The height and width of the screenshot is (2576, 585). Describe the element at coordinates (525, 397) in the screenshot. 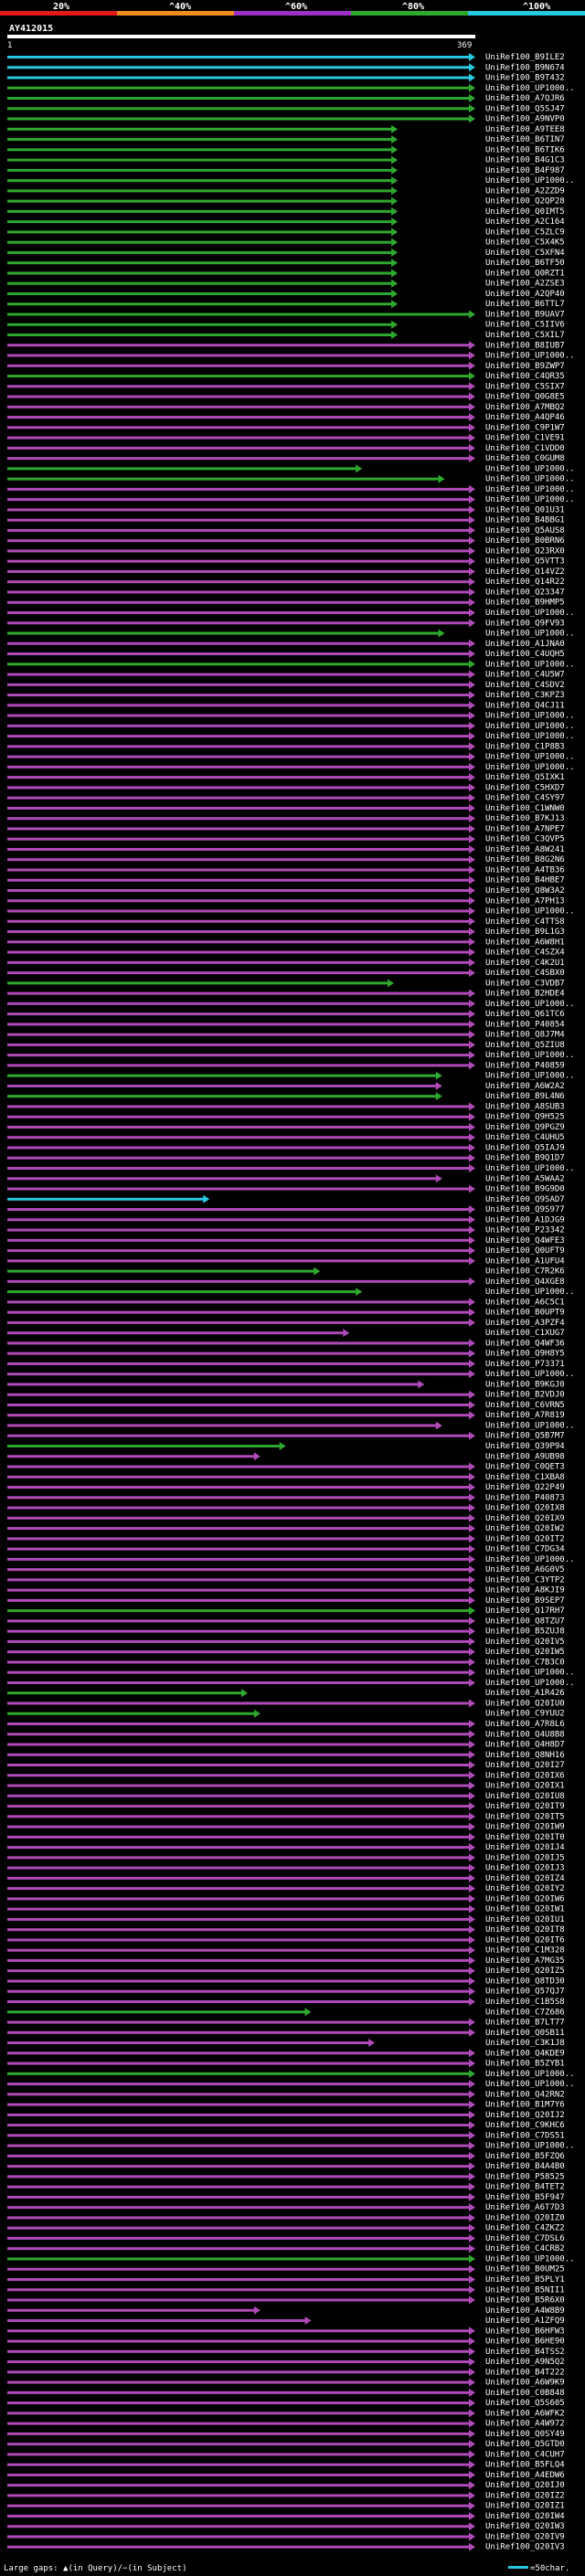

I see `hit-label: UniRef100_Q0G8E5` at that location.